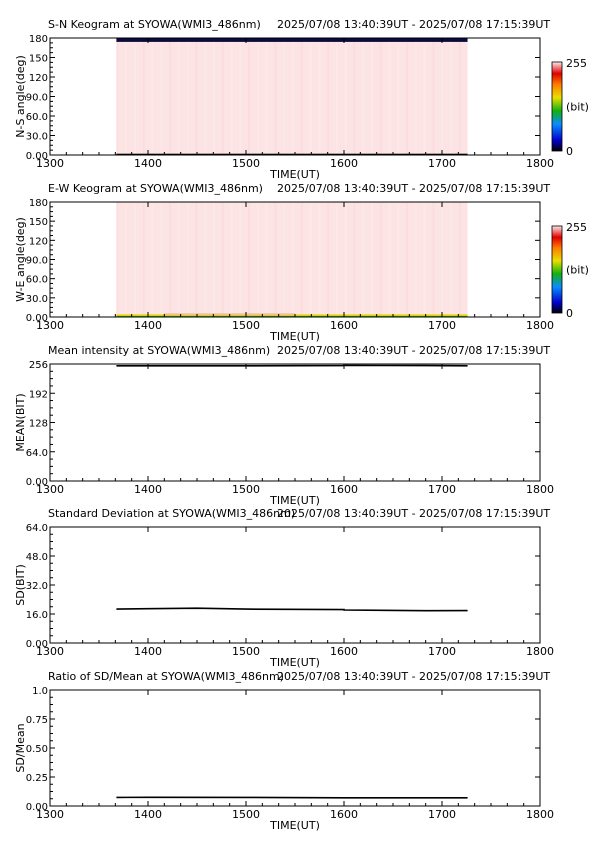  Describe the element at coordinates (37, 720) in the screenshot. I see `y-tick-label: 0.75` at that location.